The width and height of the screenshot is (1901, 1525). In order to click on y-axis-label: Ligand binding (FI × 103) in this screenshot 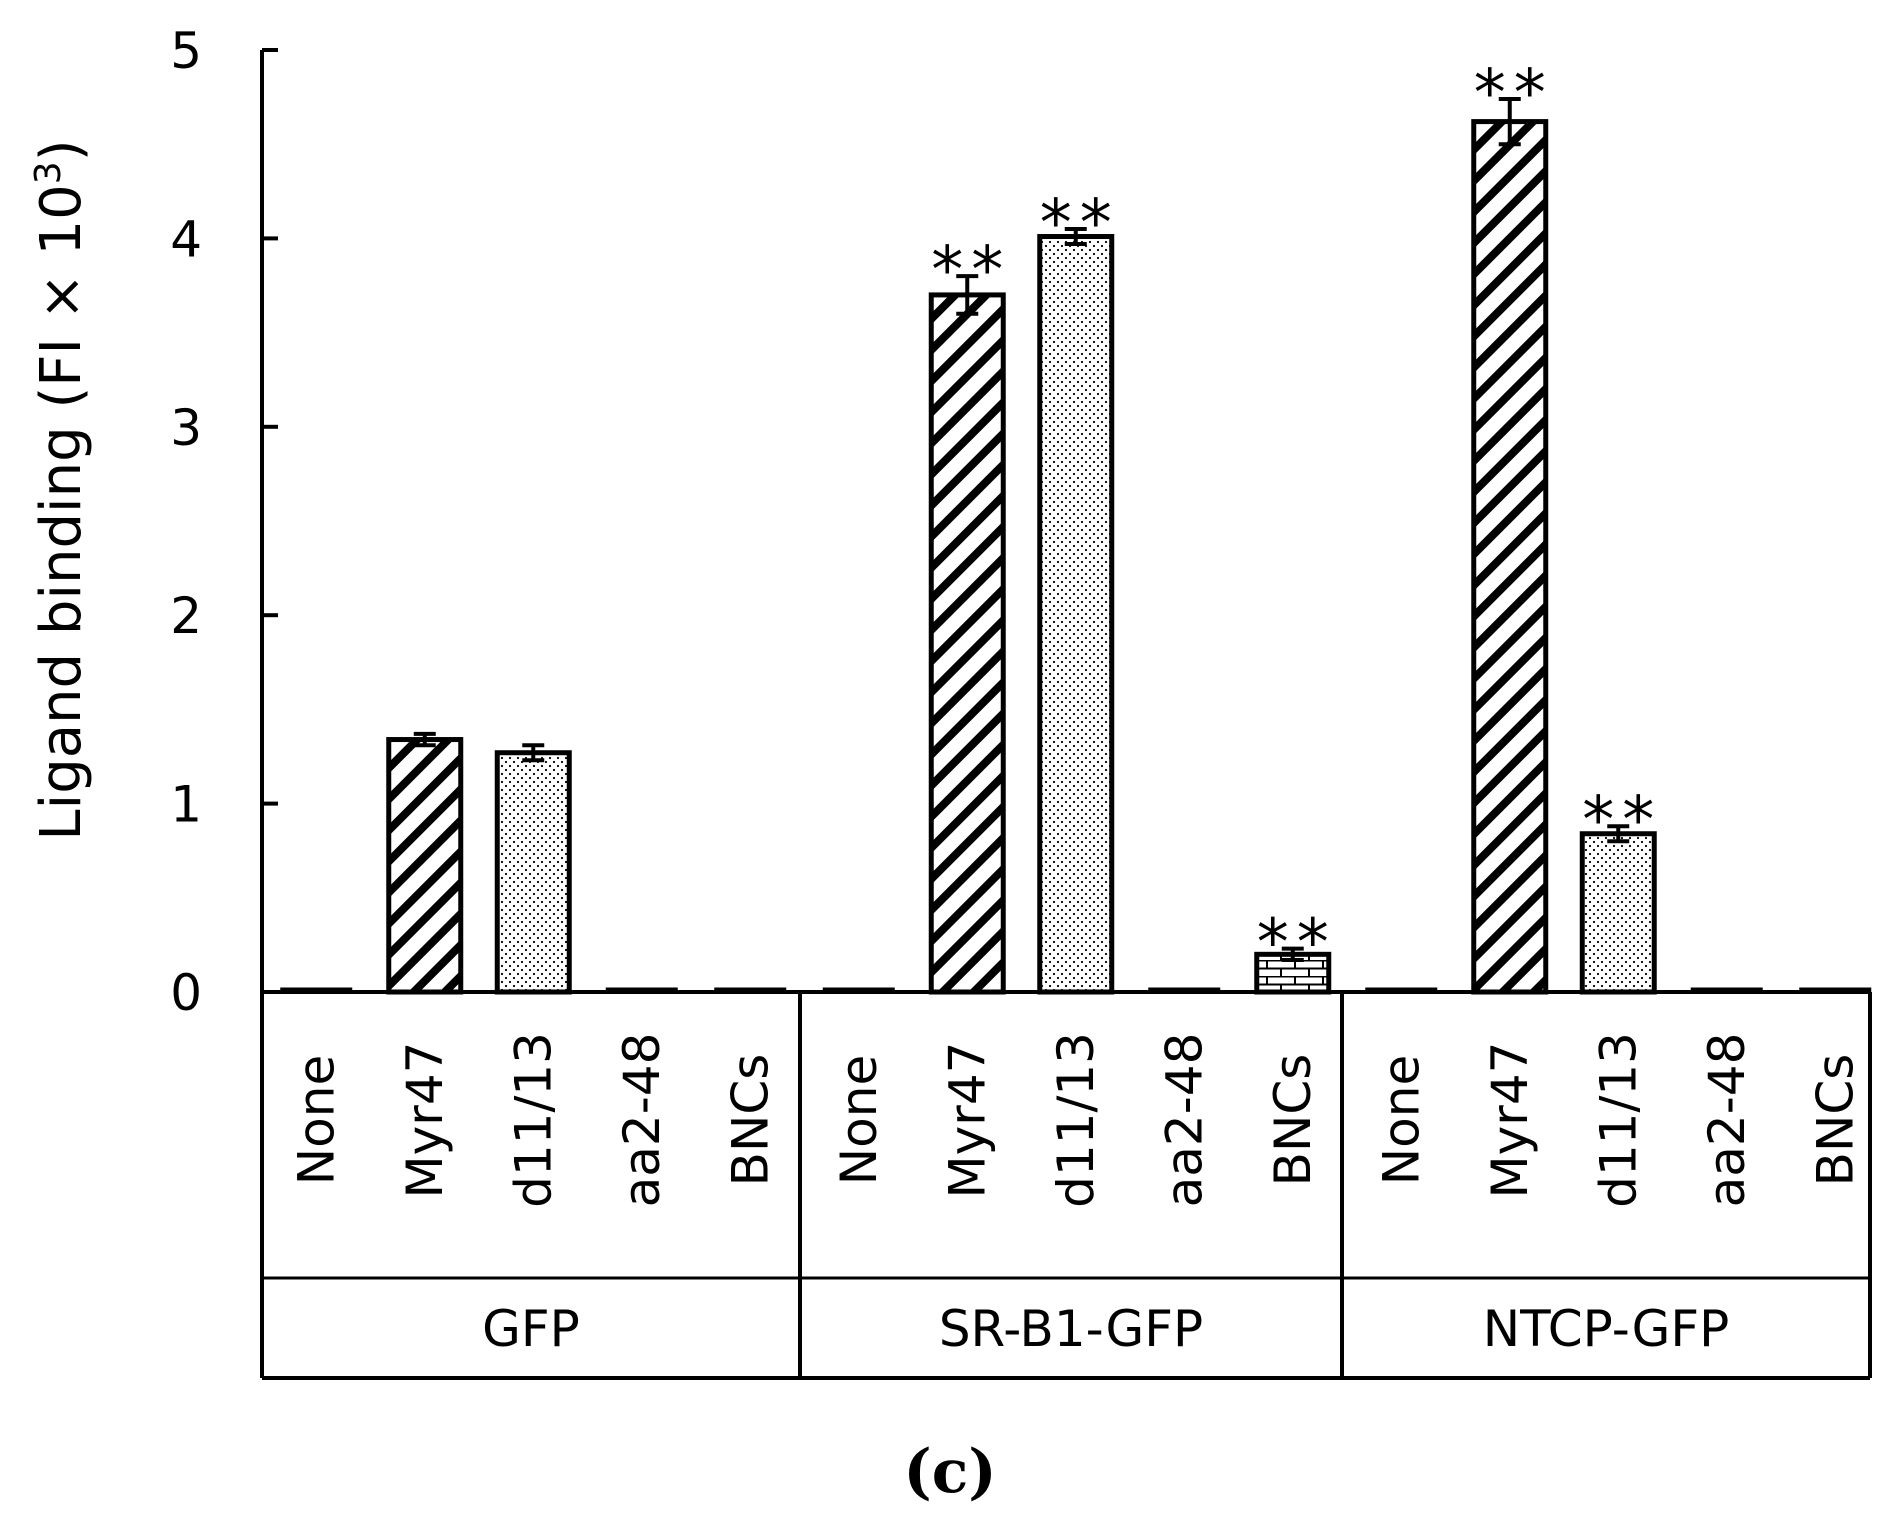, I will do `click(61, 489)`.